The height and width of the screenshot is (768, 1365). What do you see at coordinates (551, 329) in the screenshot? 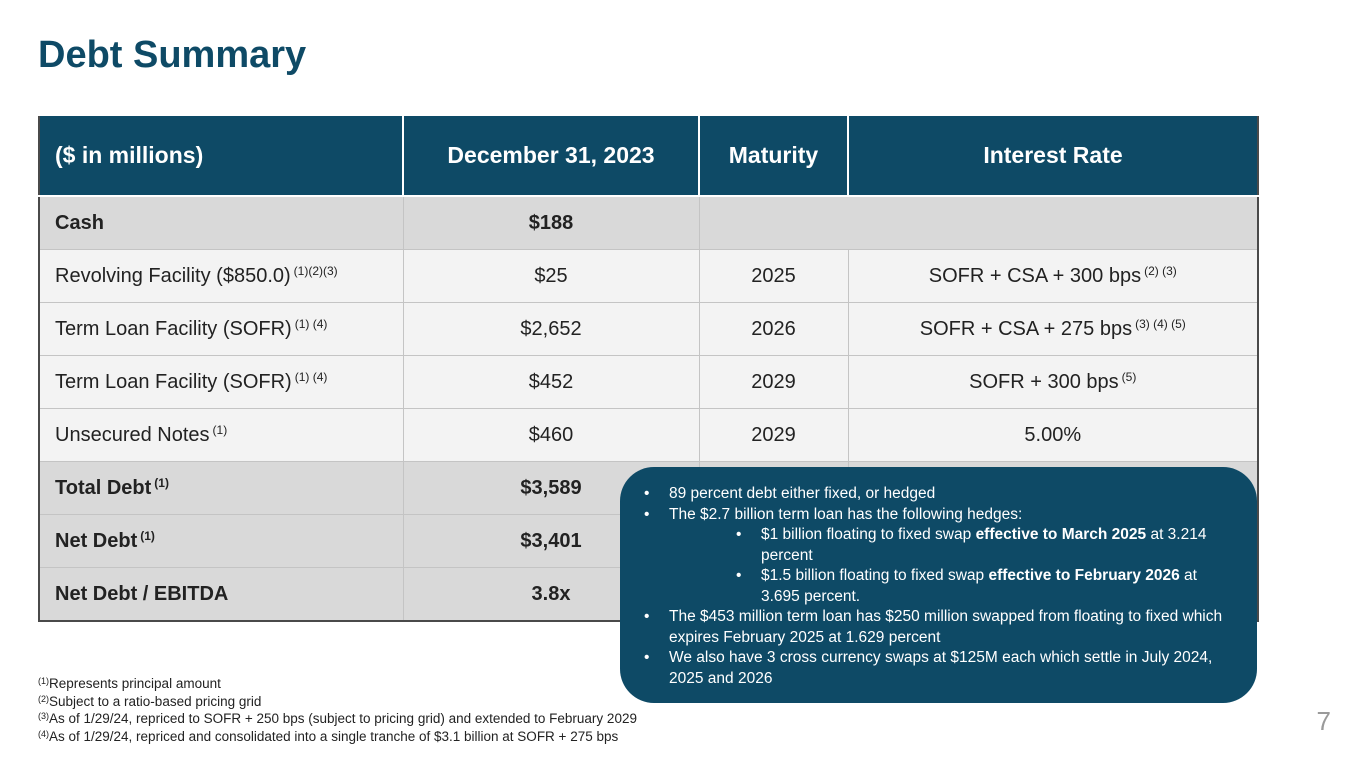
I see `row-amount: $2,652` at bounding box center [551, 329].